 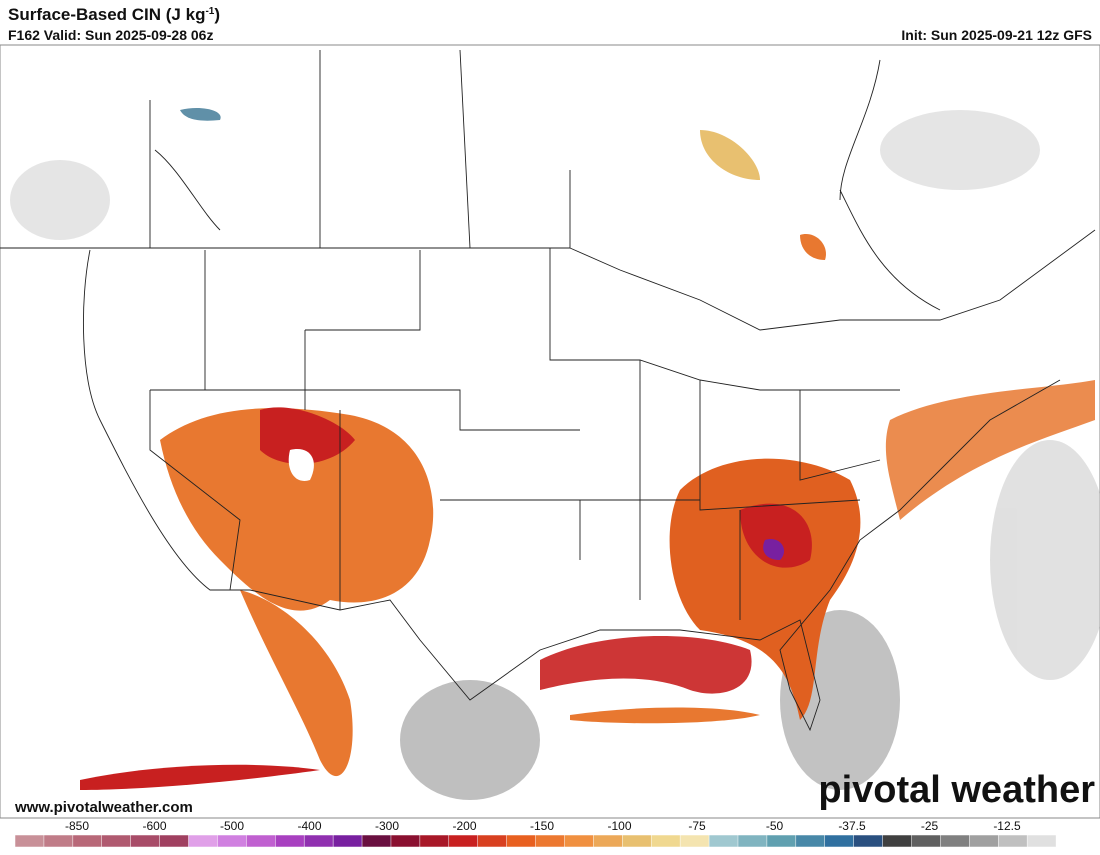 I want to click on logo: pivotal weather, so click(x=956, y=790).